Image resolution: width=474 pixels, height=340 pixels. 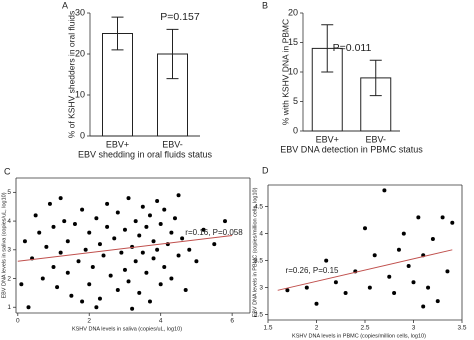 What do you see at coordinates (18, 321) in the screenshot?
I see `x-tick-label: 0` at bounding box center [18, 321].